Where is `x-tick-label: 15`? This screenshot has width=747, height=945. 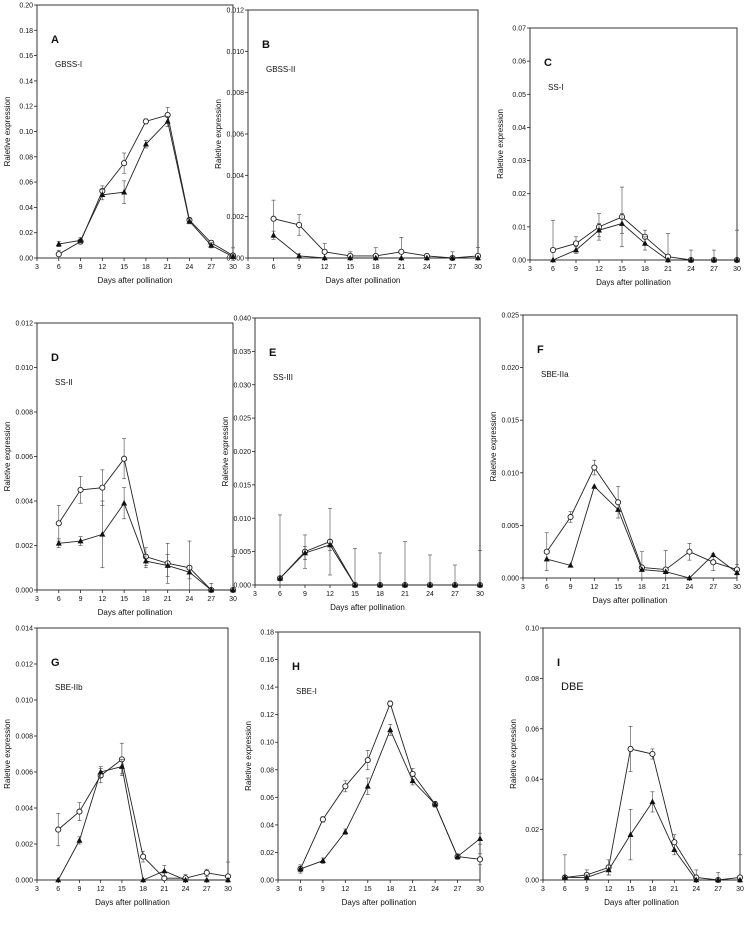 x-tick-label: 15 is located at coordinates (124, 599).